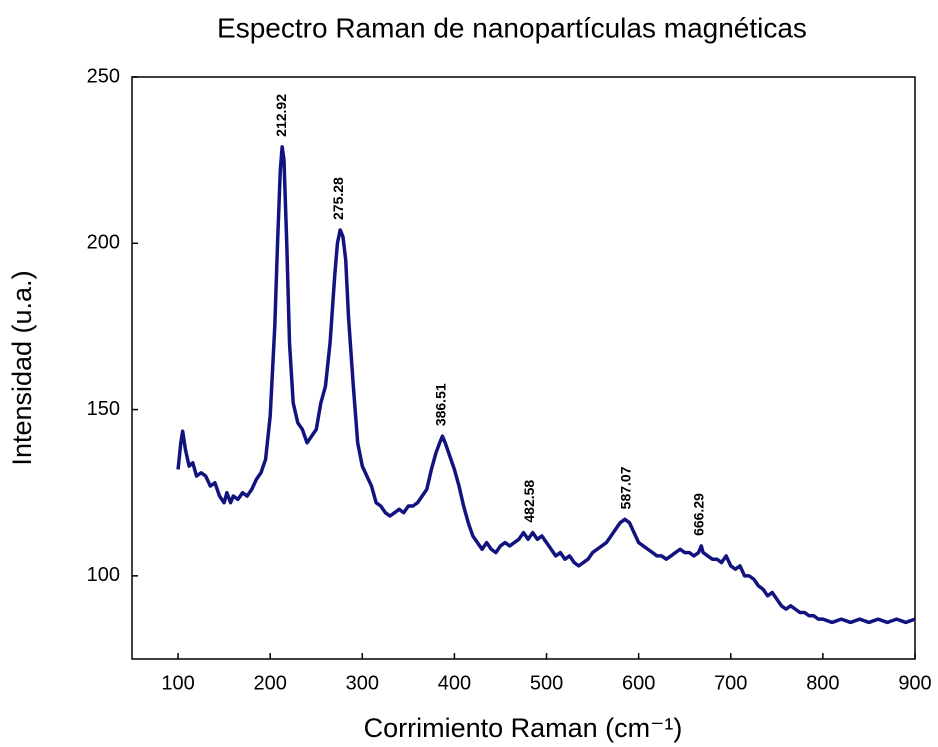 This screenshot has width=938, height=747. What do you see at coordinates (269, 683) in the screenshot?
I see `x-tick-label: 200` at bounding box center [269, 683].